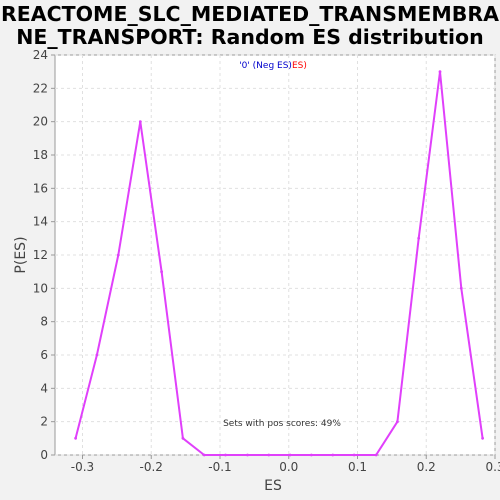 The image size is (500, 500). Describe the element at coordinates (40, 188) in the screenshot. I see `y-tick-label: 16` at that location.